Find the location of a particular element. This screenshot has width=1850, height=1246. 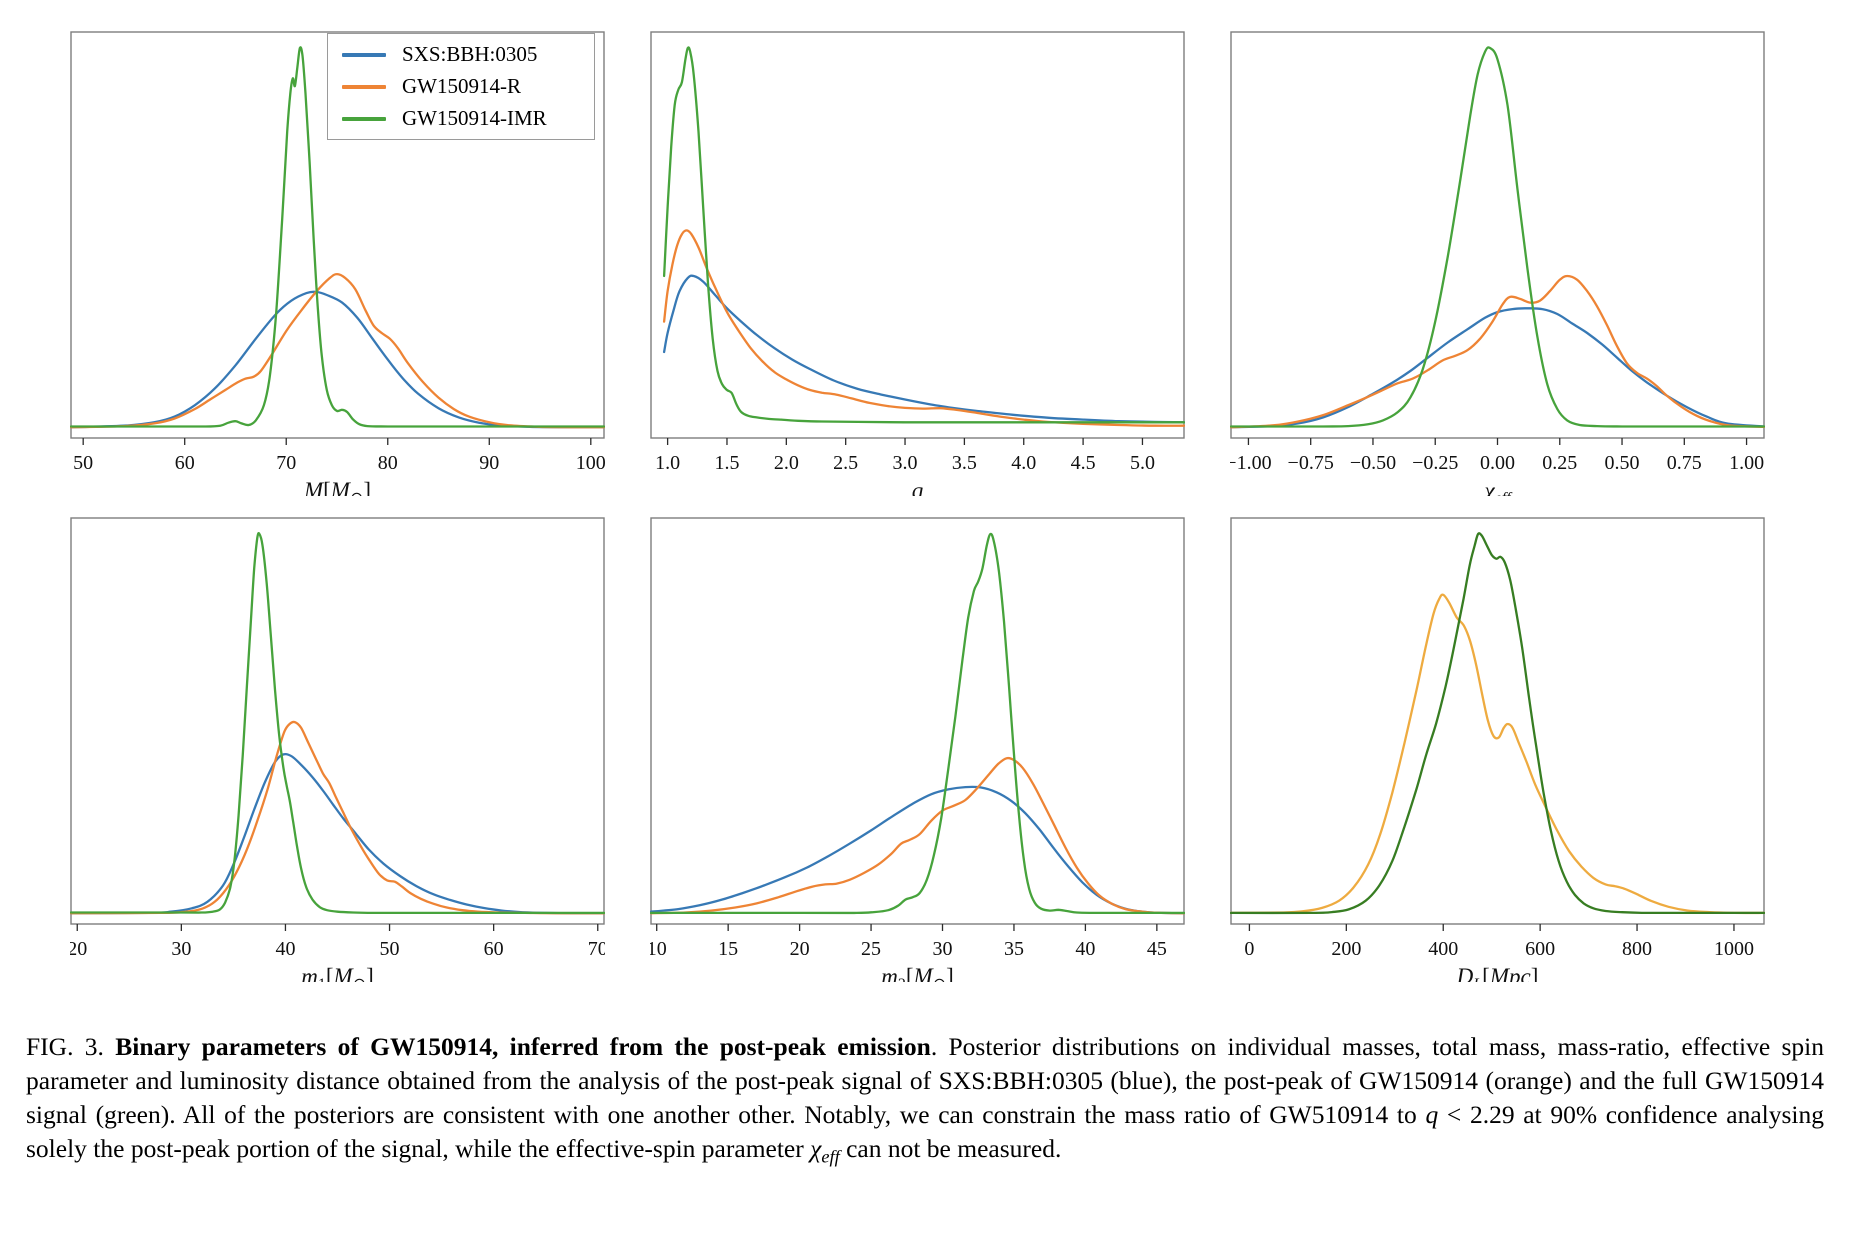

legend-line-green-icon is located at coordinates (364, 118).